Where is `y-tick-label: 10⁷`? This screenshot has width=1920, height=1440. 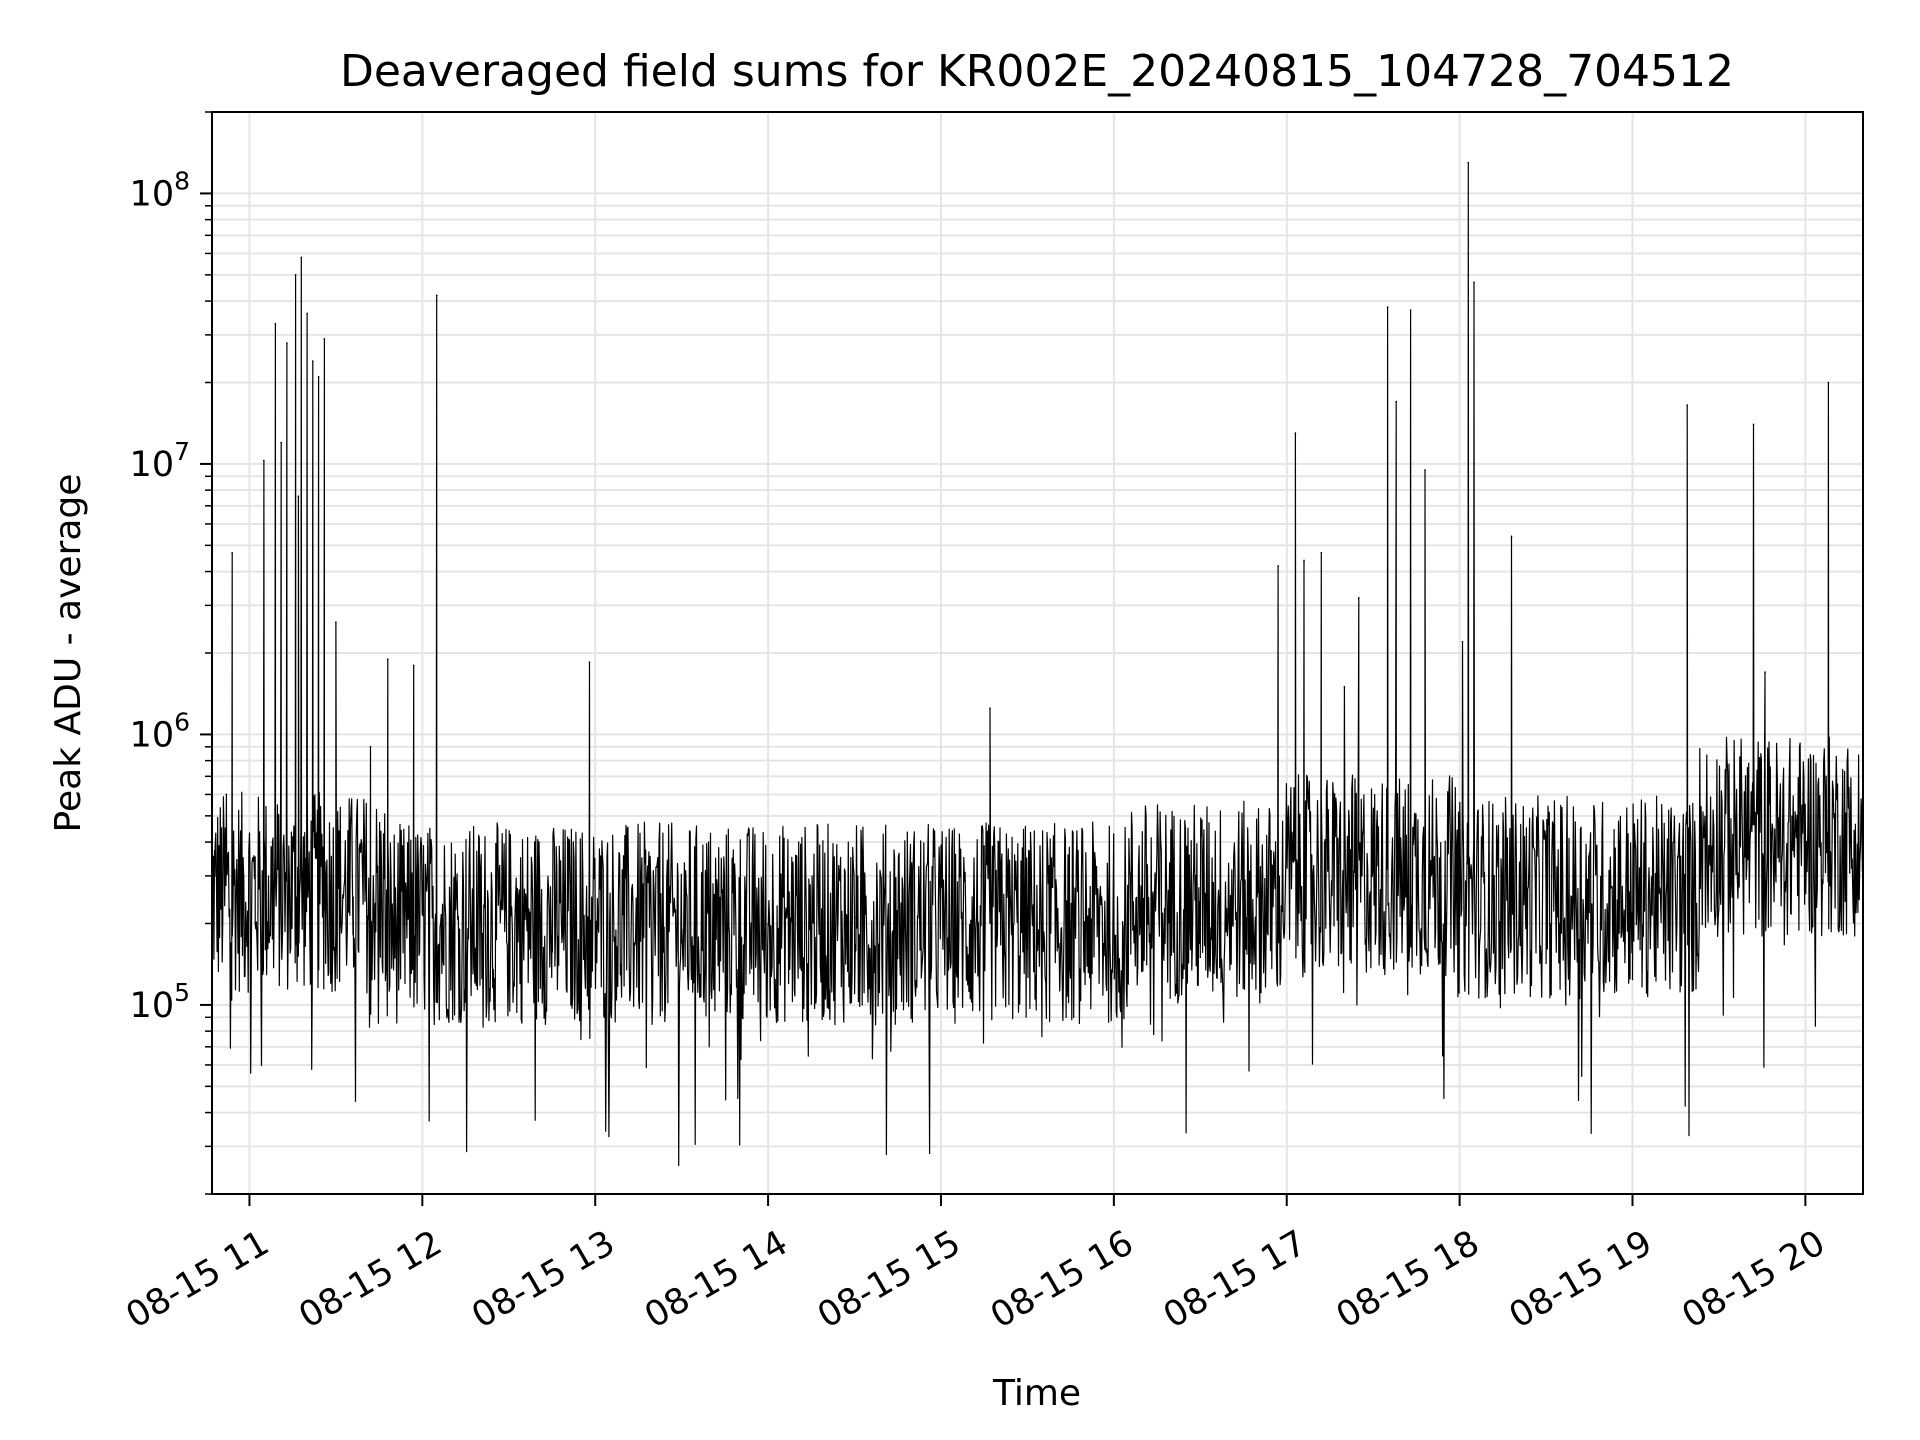 y-tick-label: 10⁷ is located at coordinates (160, 461).